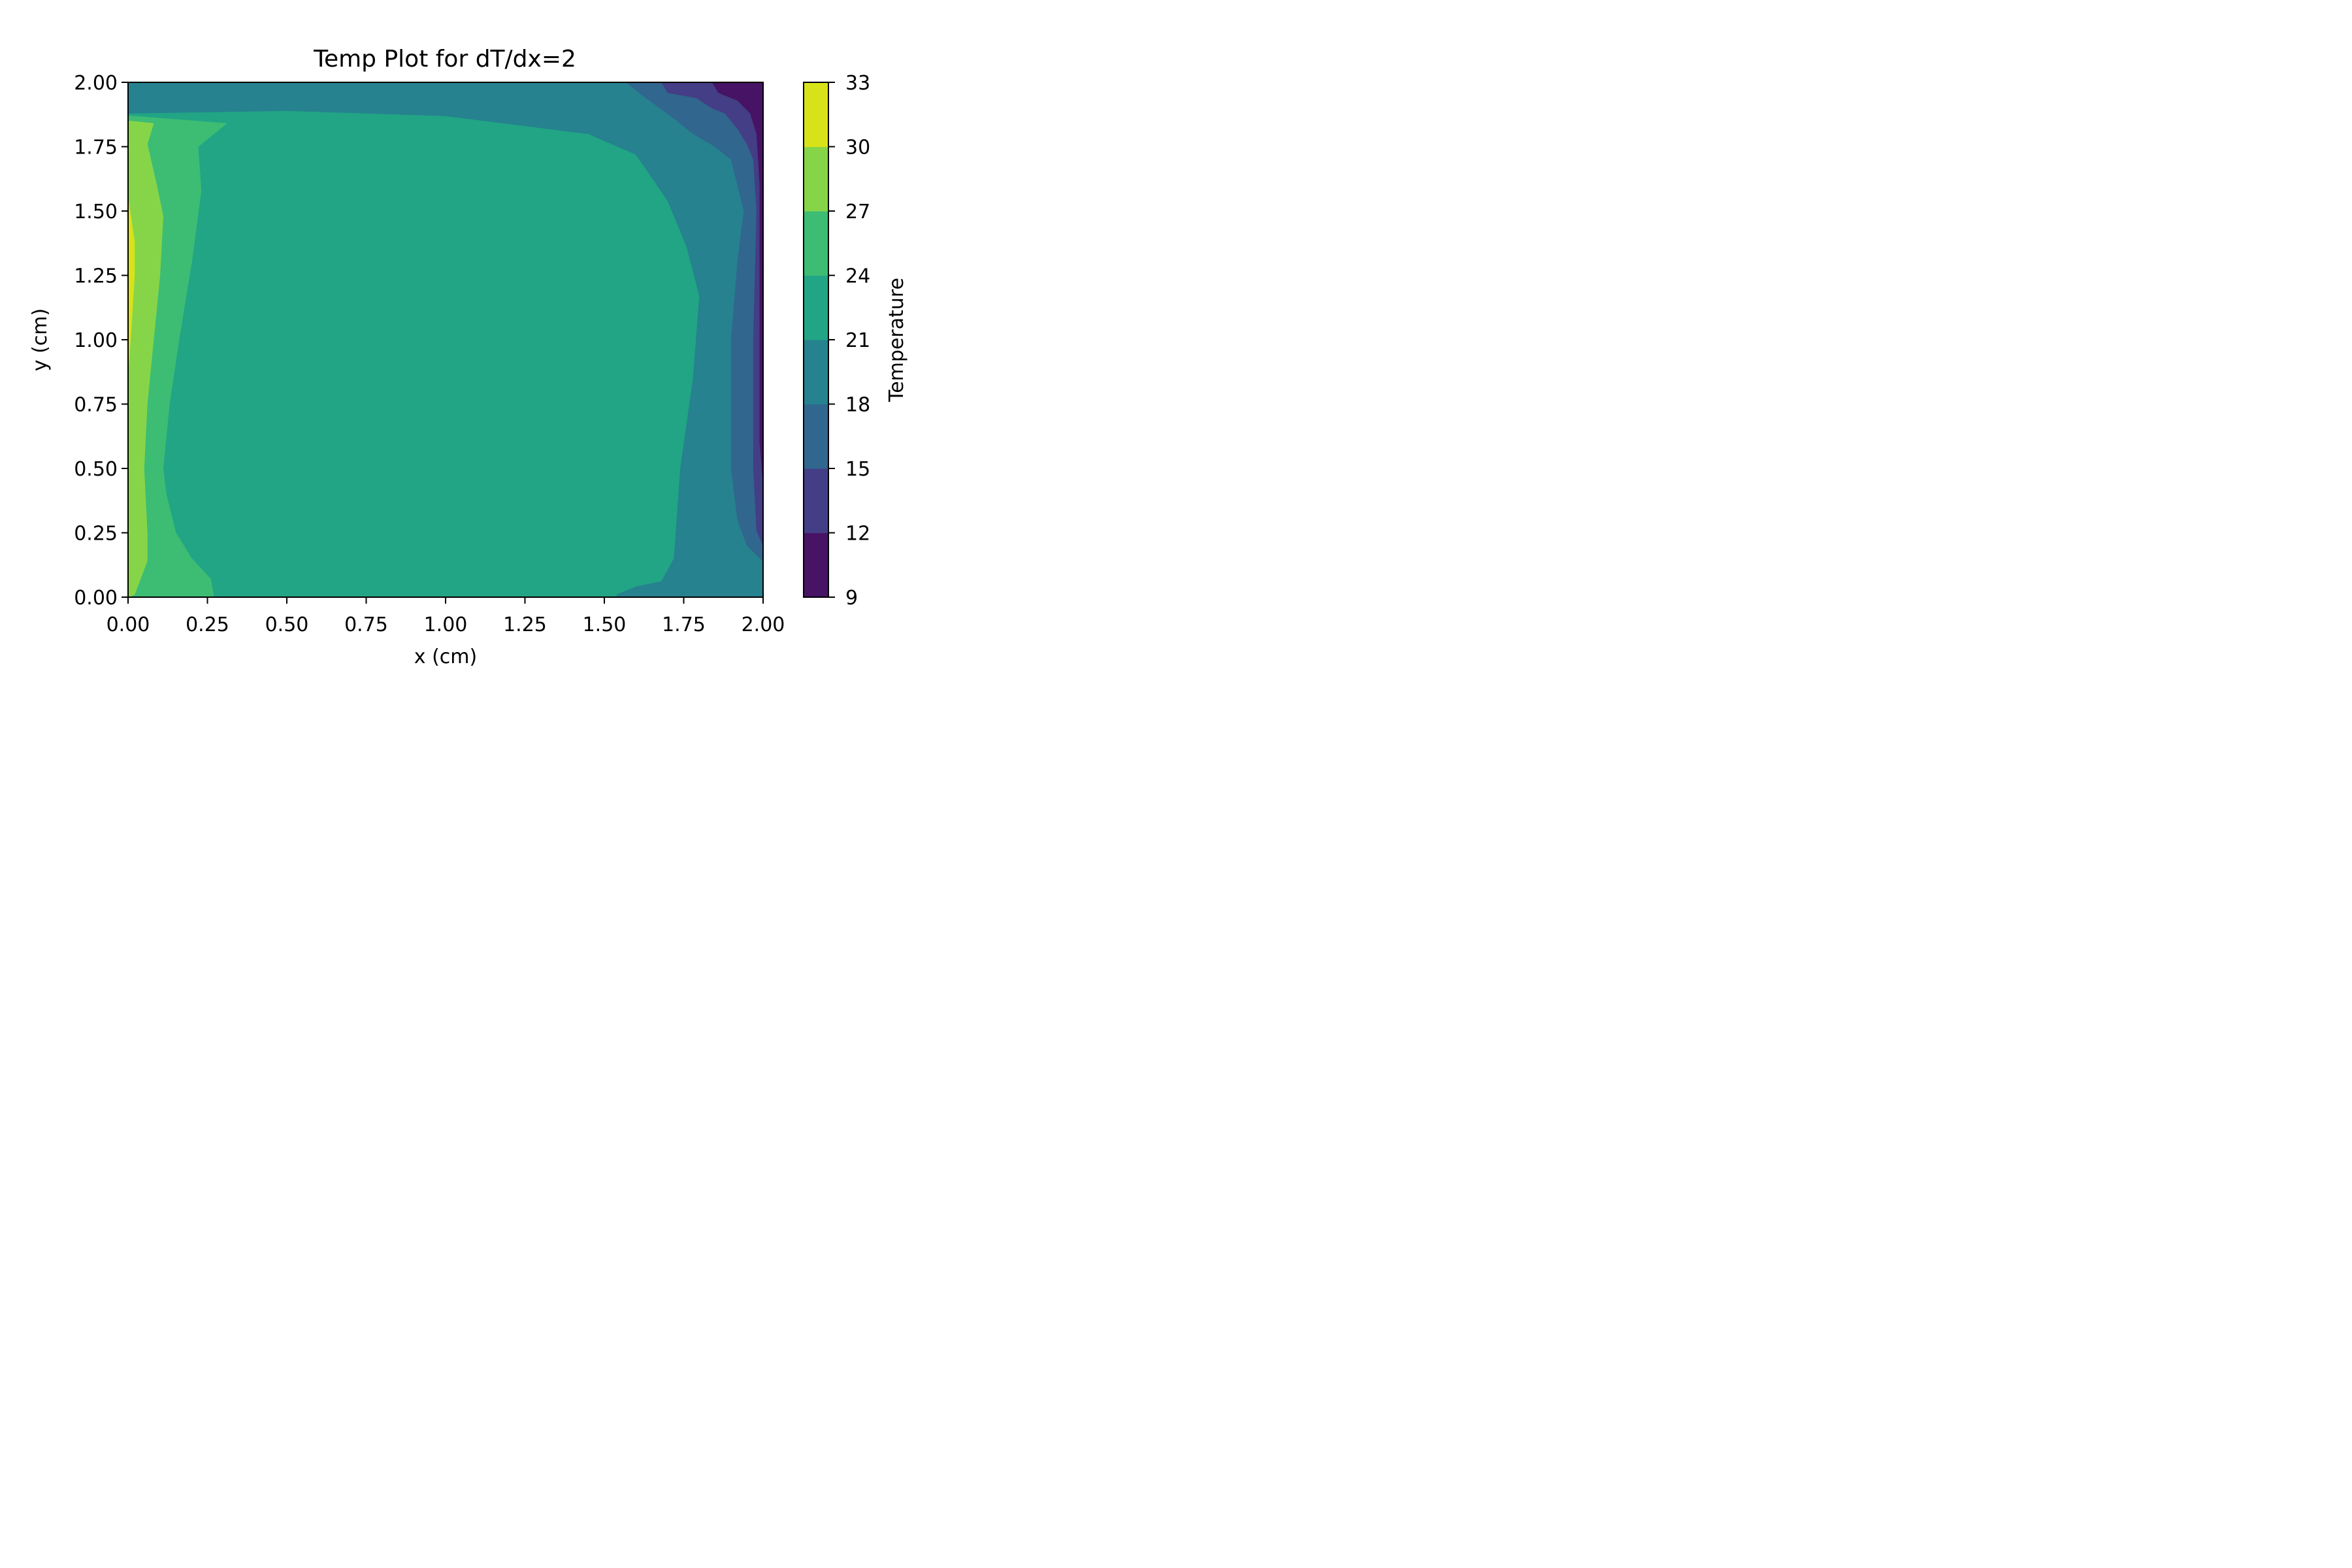 This screenshot has height=1568, width=2352. What do you see at coordinates (96, 598) in the screenshot?
I see `y-tick-label: 0.00` at bounding box center [96, 598].